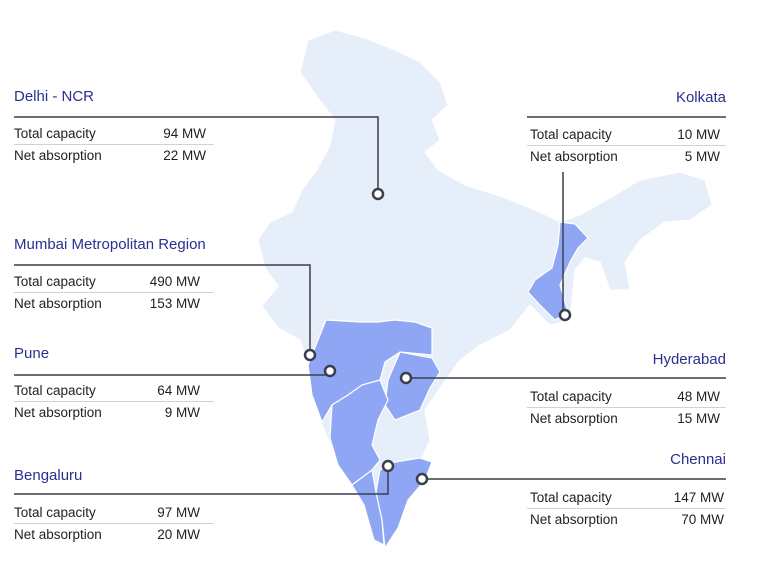 The image size is (775, 574). I want to click on mumbai-row-divider, so click(114, 292).